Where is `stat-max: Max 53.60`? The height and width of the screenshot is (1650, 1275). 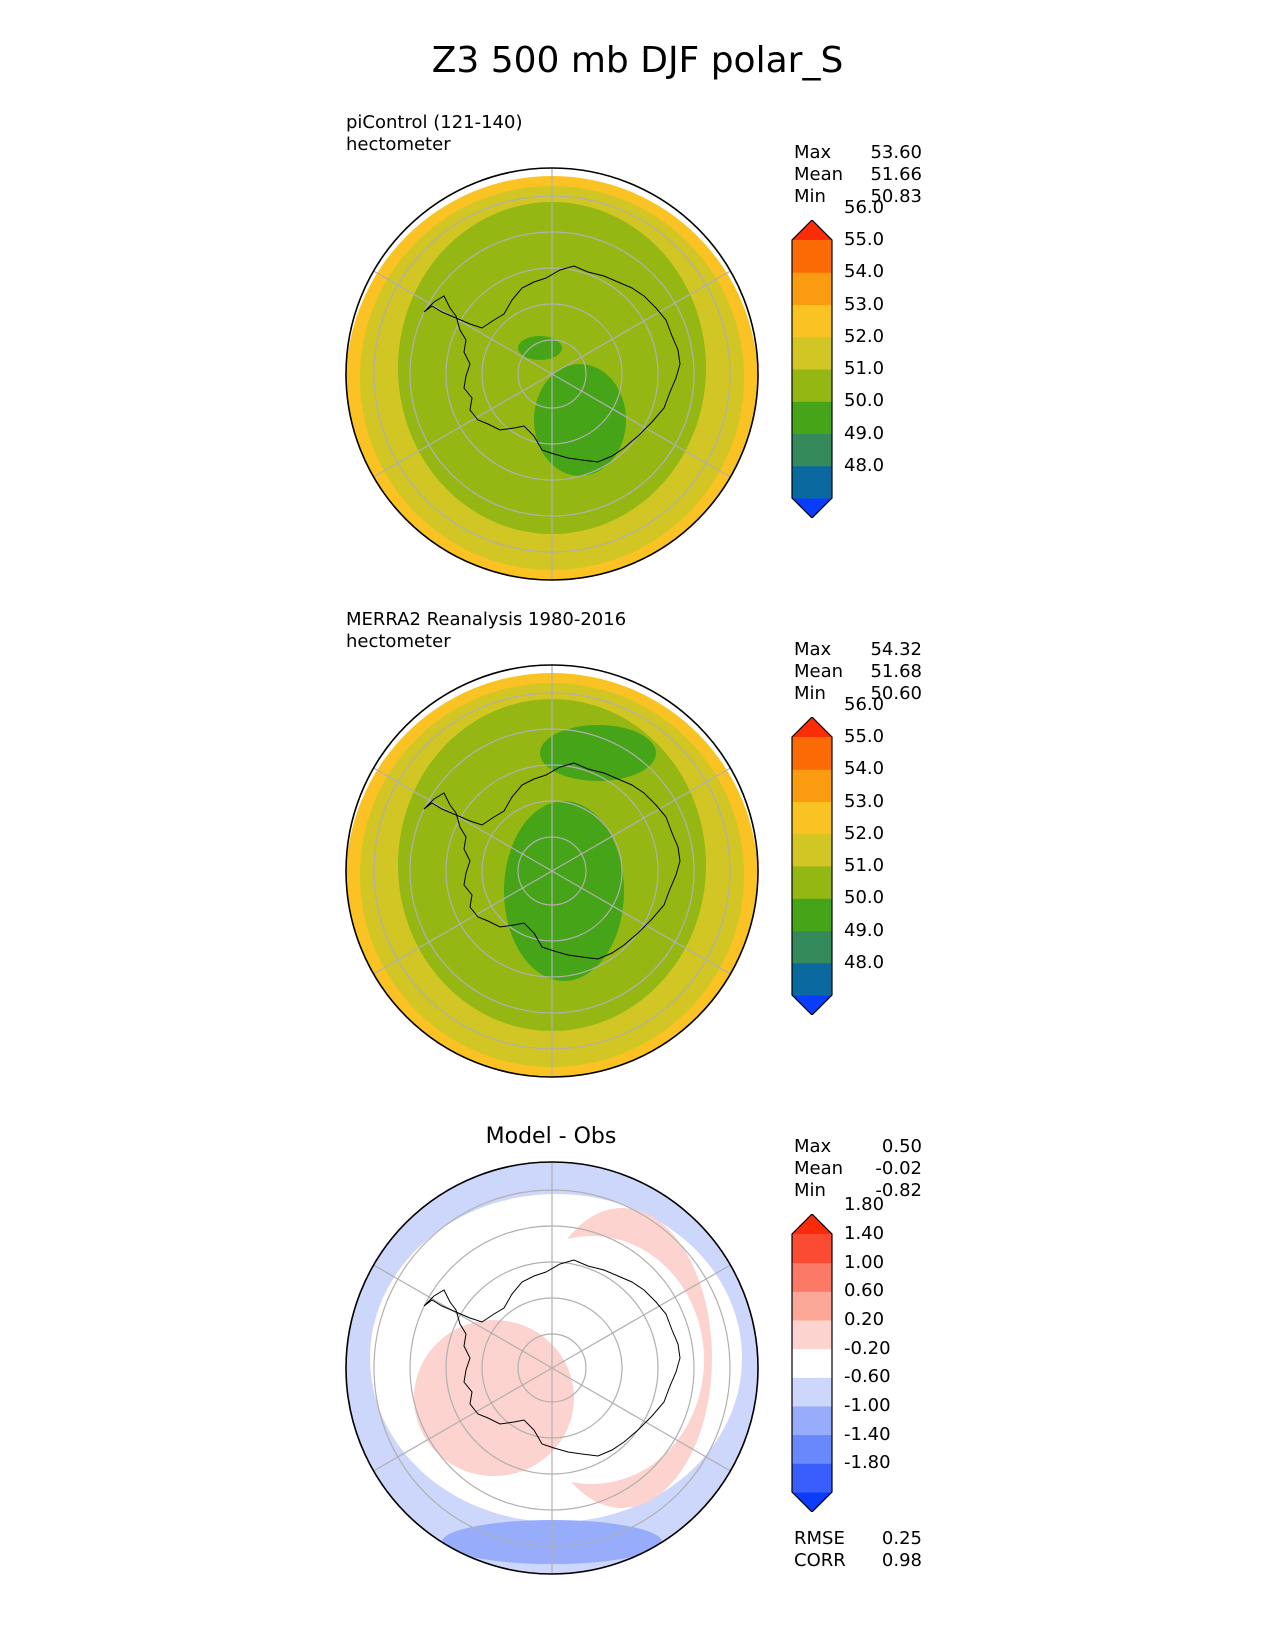
stat-max: Max 53.60 is located at coordinates (858, 152).